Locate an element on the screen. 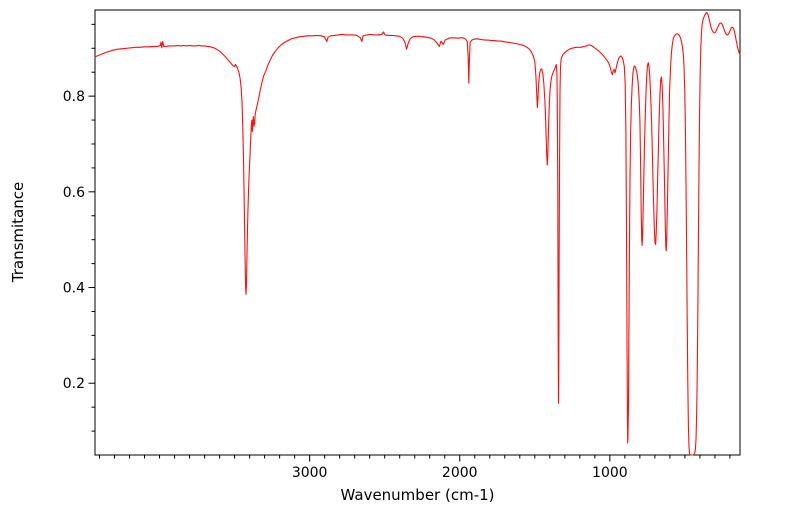  y-axis-label: Transmitance is located at coordinates (18, 232).